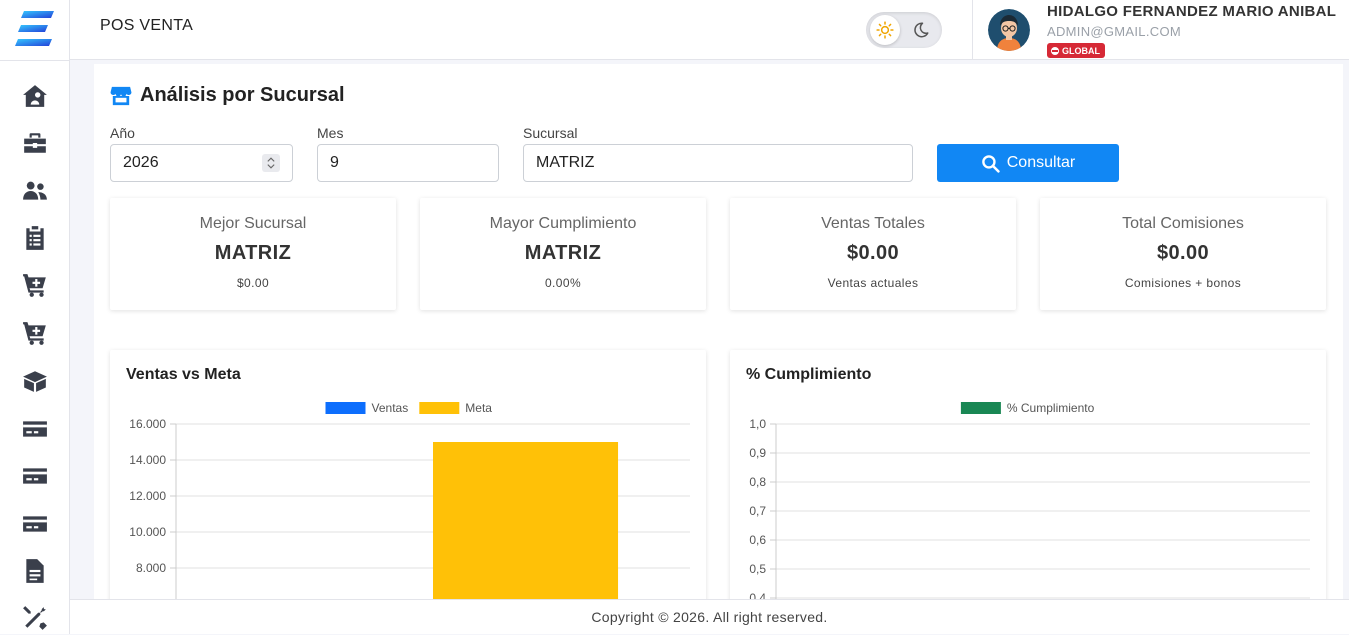 The width and height of the screenshot is (1349, 635). Describe the element at coordinates (757, 424) in the screenshot. I see `y-tick-label: 1,0` at that location.